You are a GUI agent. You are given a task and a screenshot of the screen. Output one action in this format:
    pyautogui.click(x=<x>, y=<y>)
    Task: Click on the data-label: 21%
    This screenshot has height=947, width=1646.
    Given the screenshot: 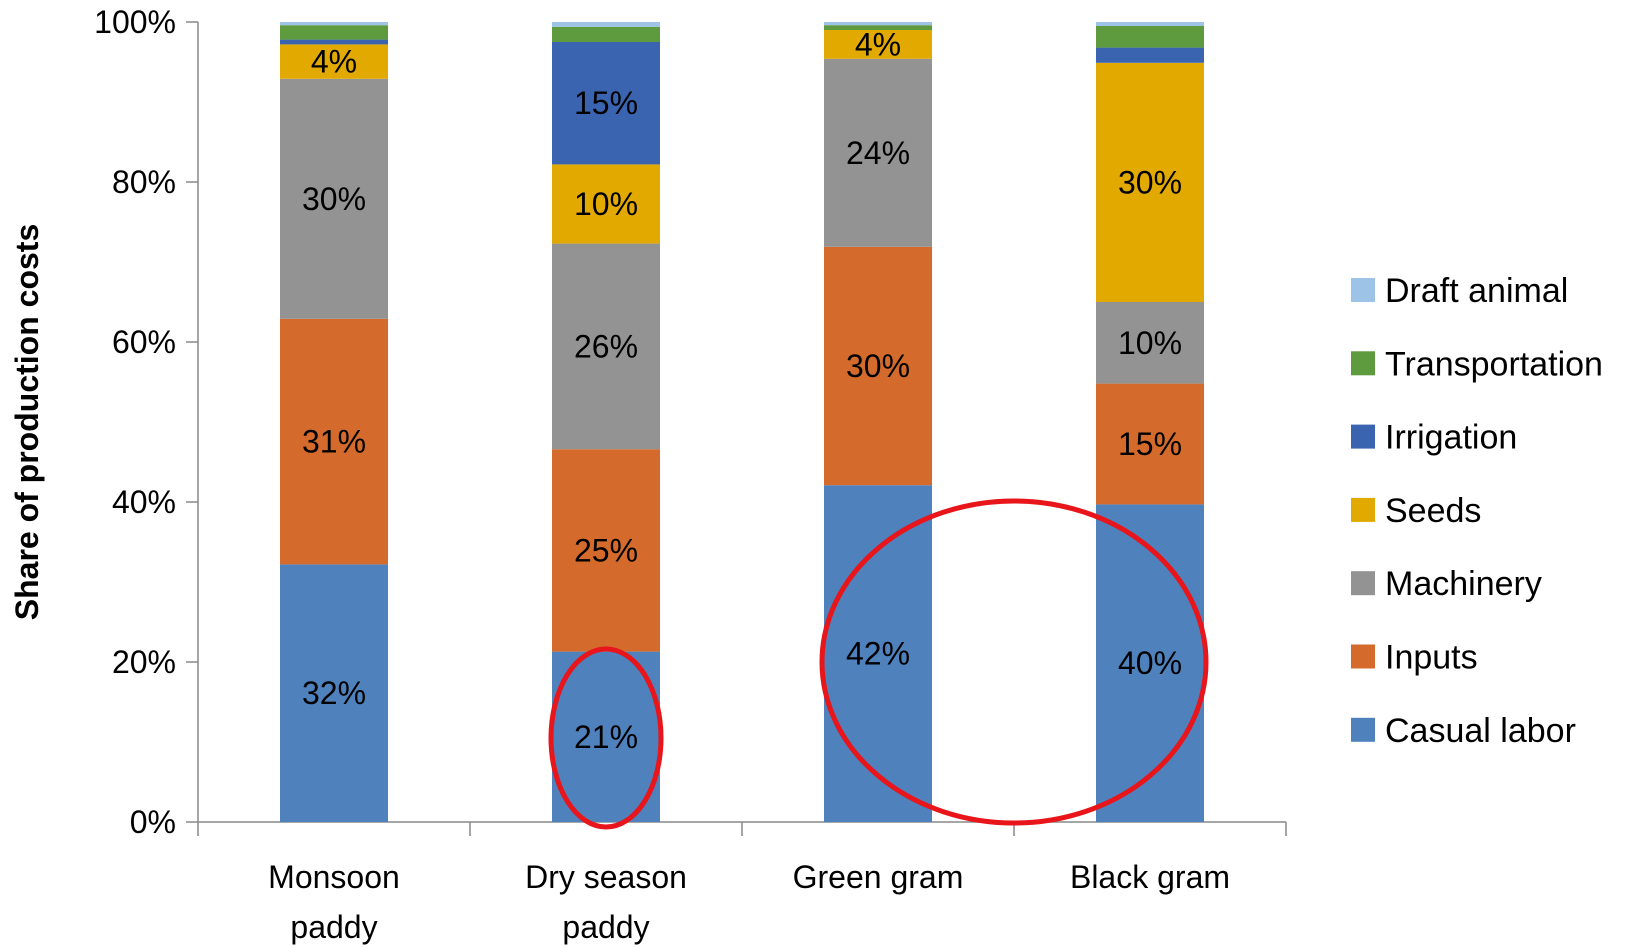 What is the action you would take?
    pyautogui.click(x=606, y=737)
    